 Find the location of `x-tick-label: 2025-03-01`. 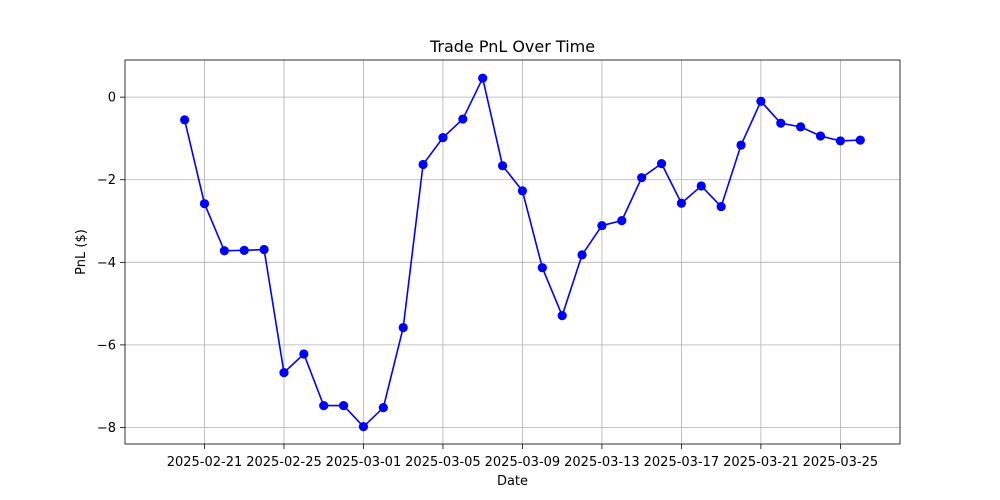

x-tick-label: 2025-03-01 is located at coordinates (364, 462).